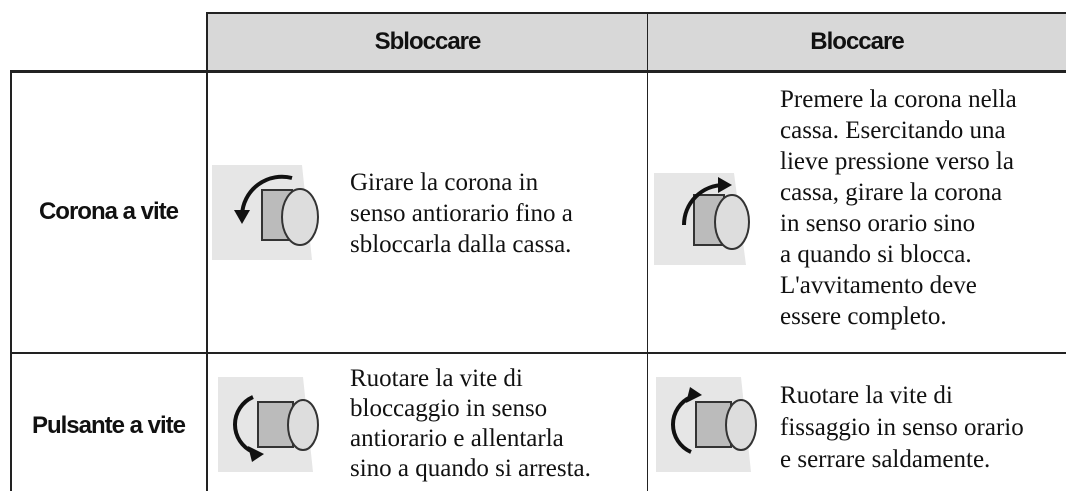 This screenshot has height=491, width=1066. What do you see at coordinates (893, 130) in the screenshot?
I see `text-line: cassa. Esercitando una` at bounding box center [893, 130].